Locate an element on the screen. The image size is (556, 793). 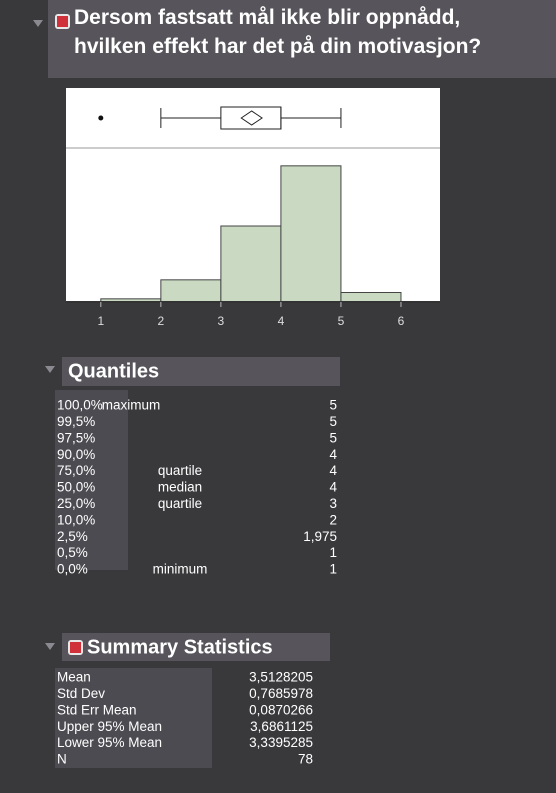
summary-name: Std Err Mean is located at coordinates (97, 709).